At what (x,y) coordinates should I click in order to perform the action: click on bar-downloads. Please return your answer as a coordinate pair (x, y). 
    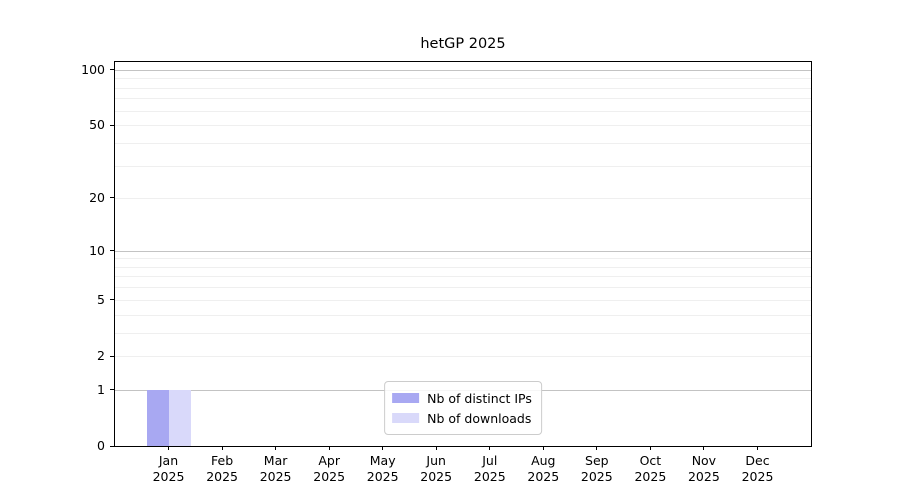
    Looking at the image, I should click on (179, 417).